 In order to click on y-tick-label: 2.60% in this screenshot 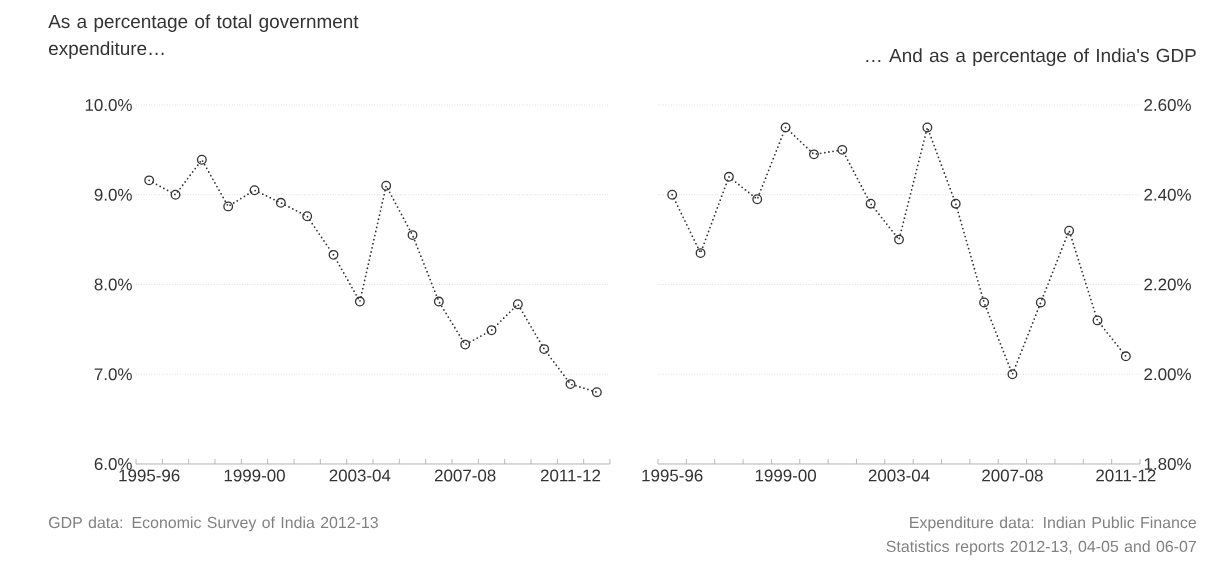, I will do `click(1167, 104)`.